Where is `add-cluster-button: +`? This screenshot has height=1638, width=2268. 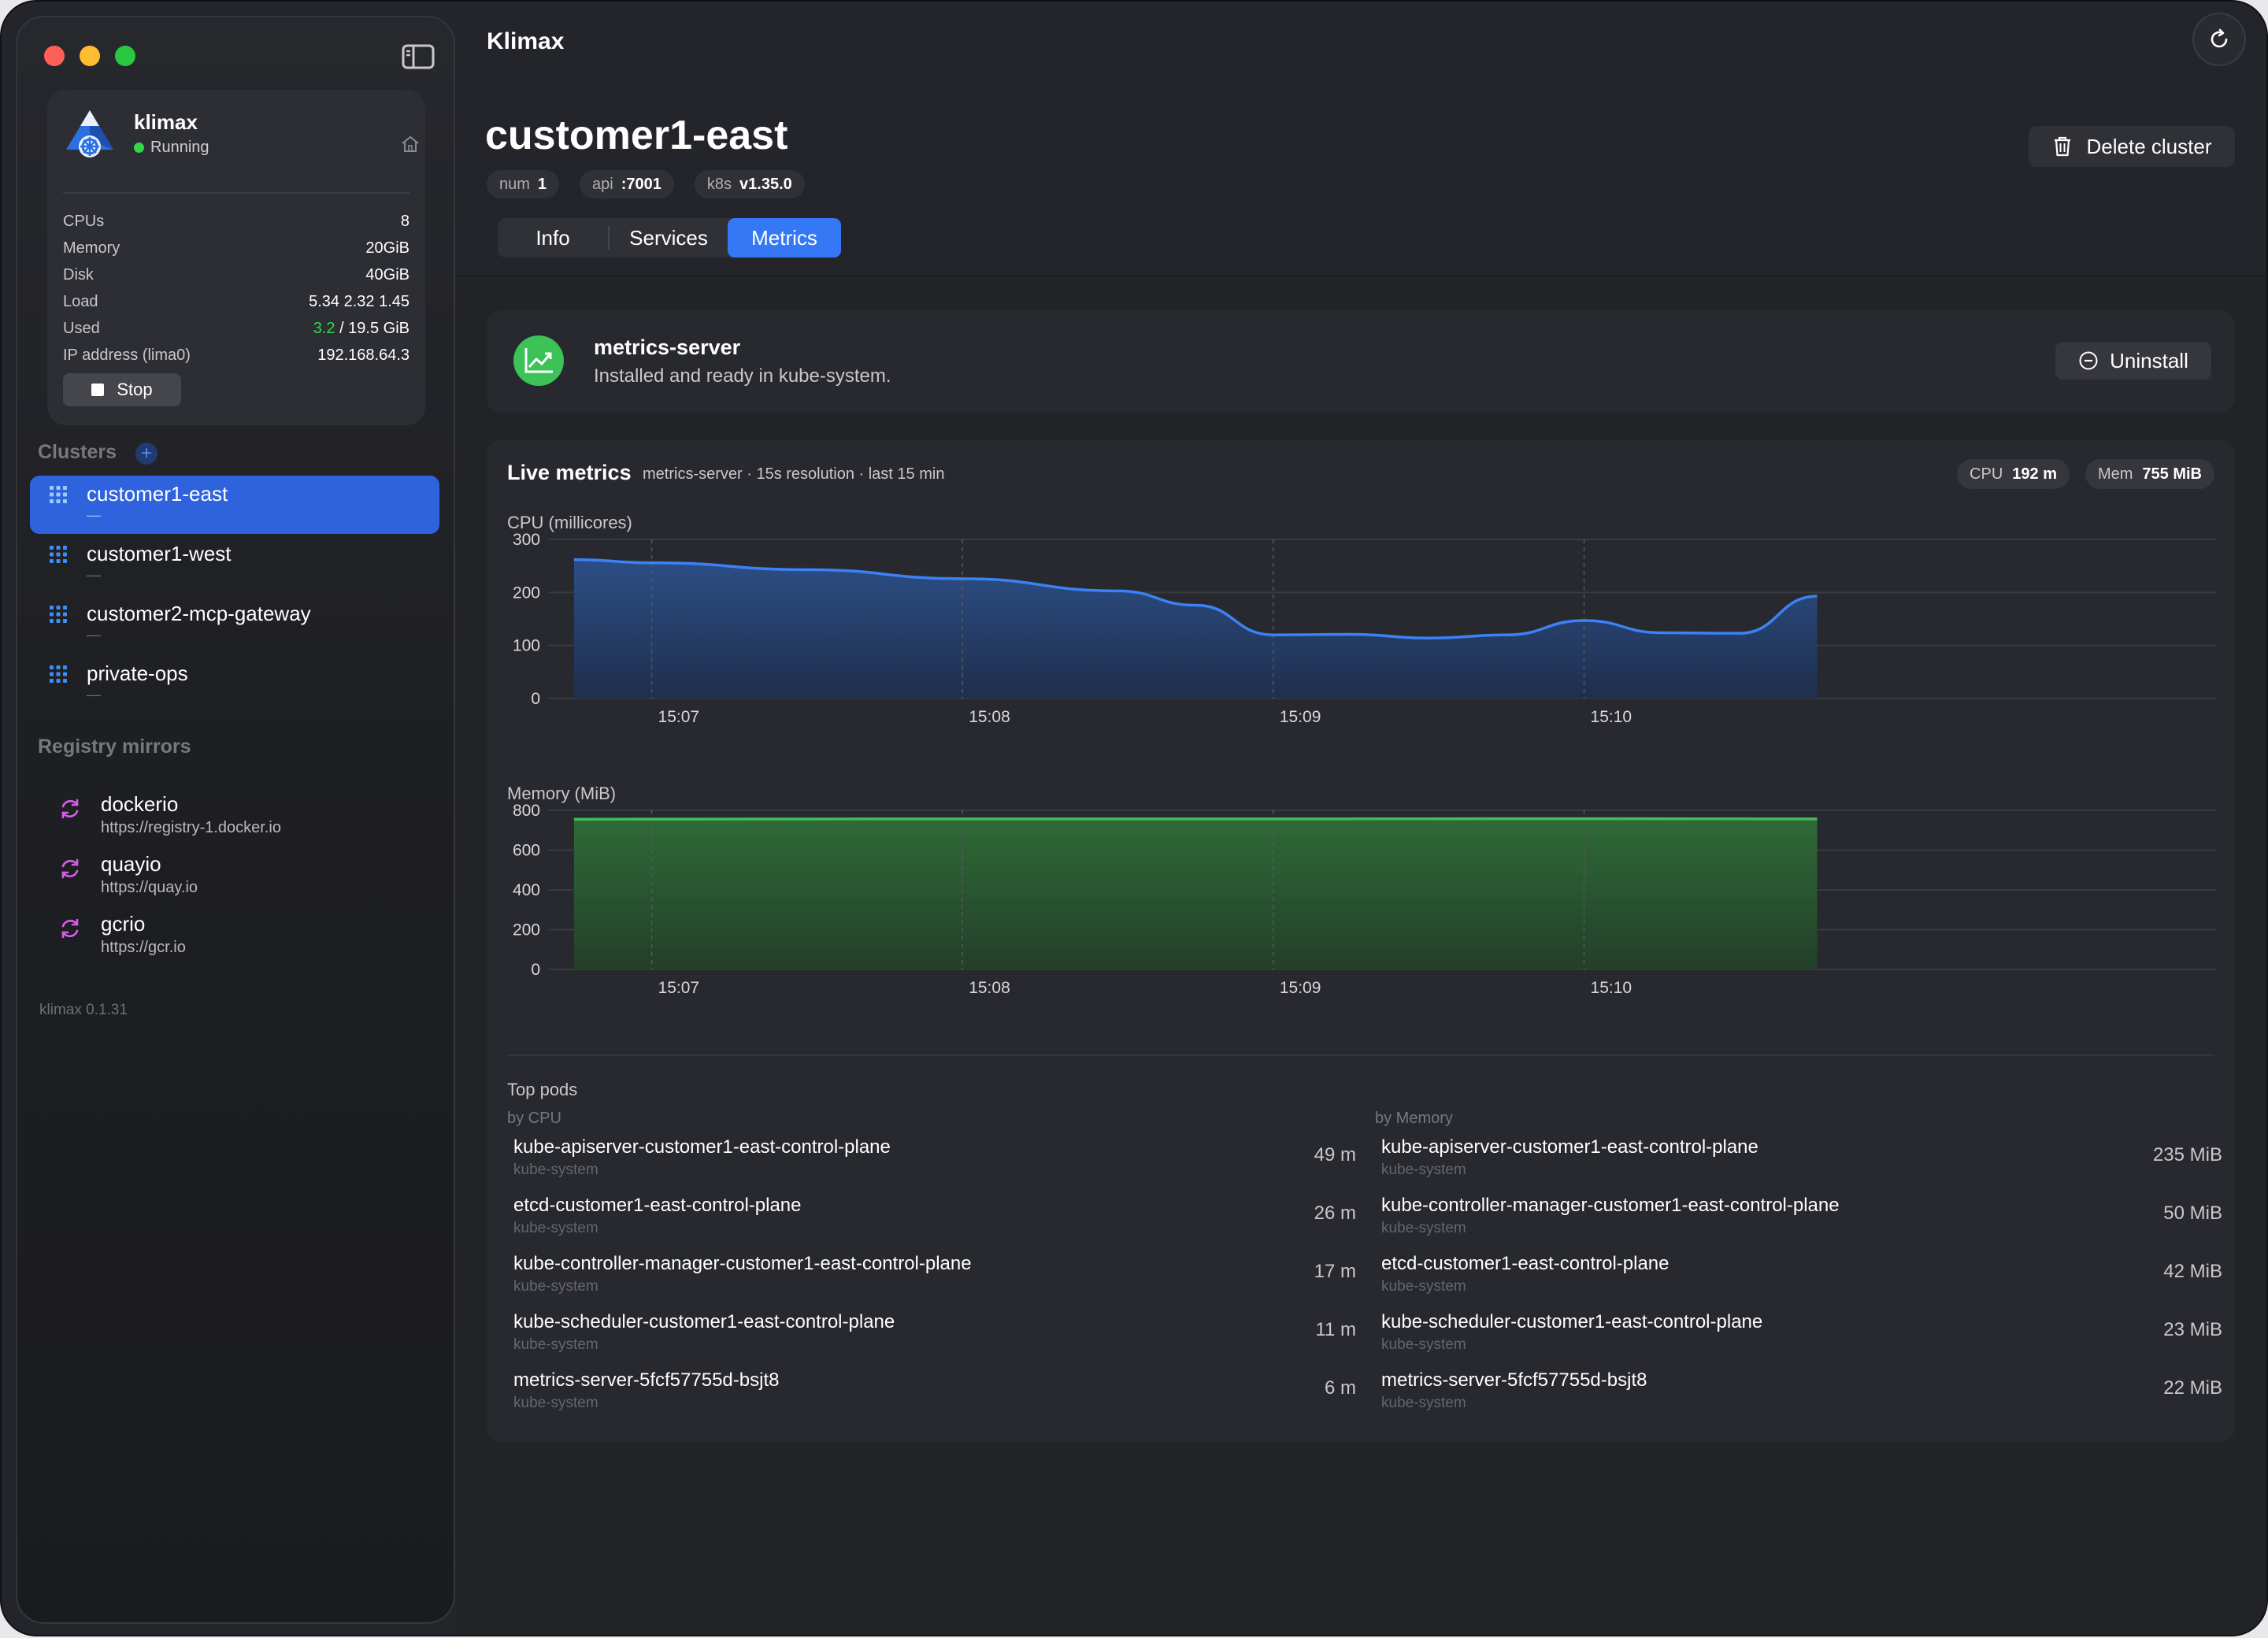
add-cluster-button: + is located at coordinates (146, 454).